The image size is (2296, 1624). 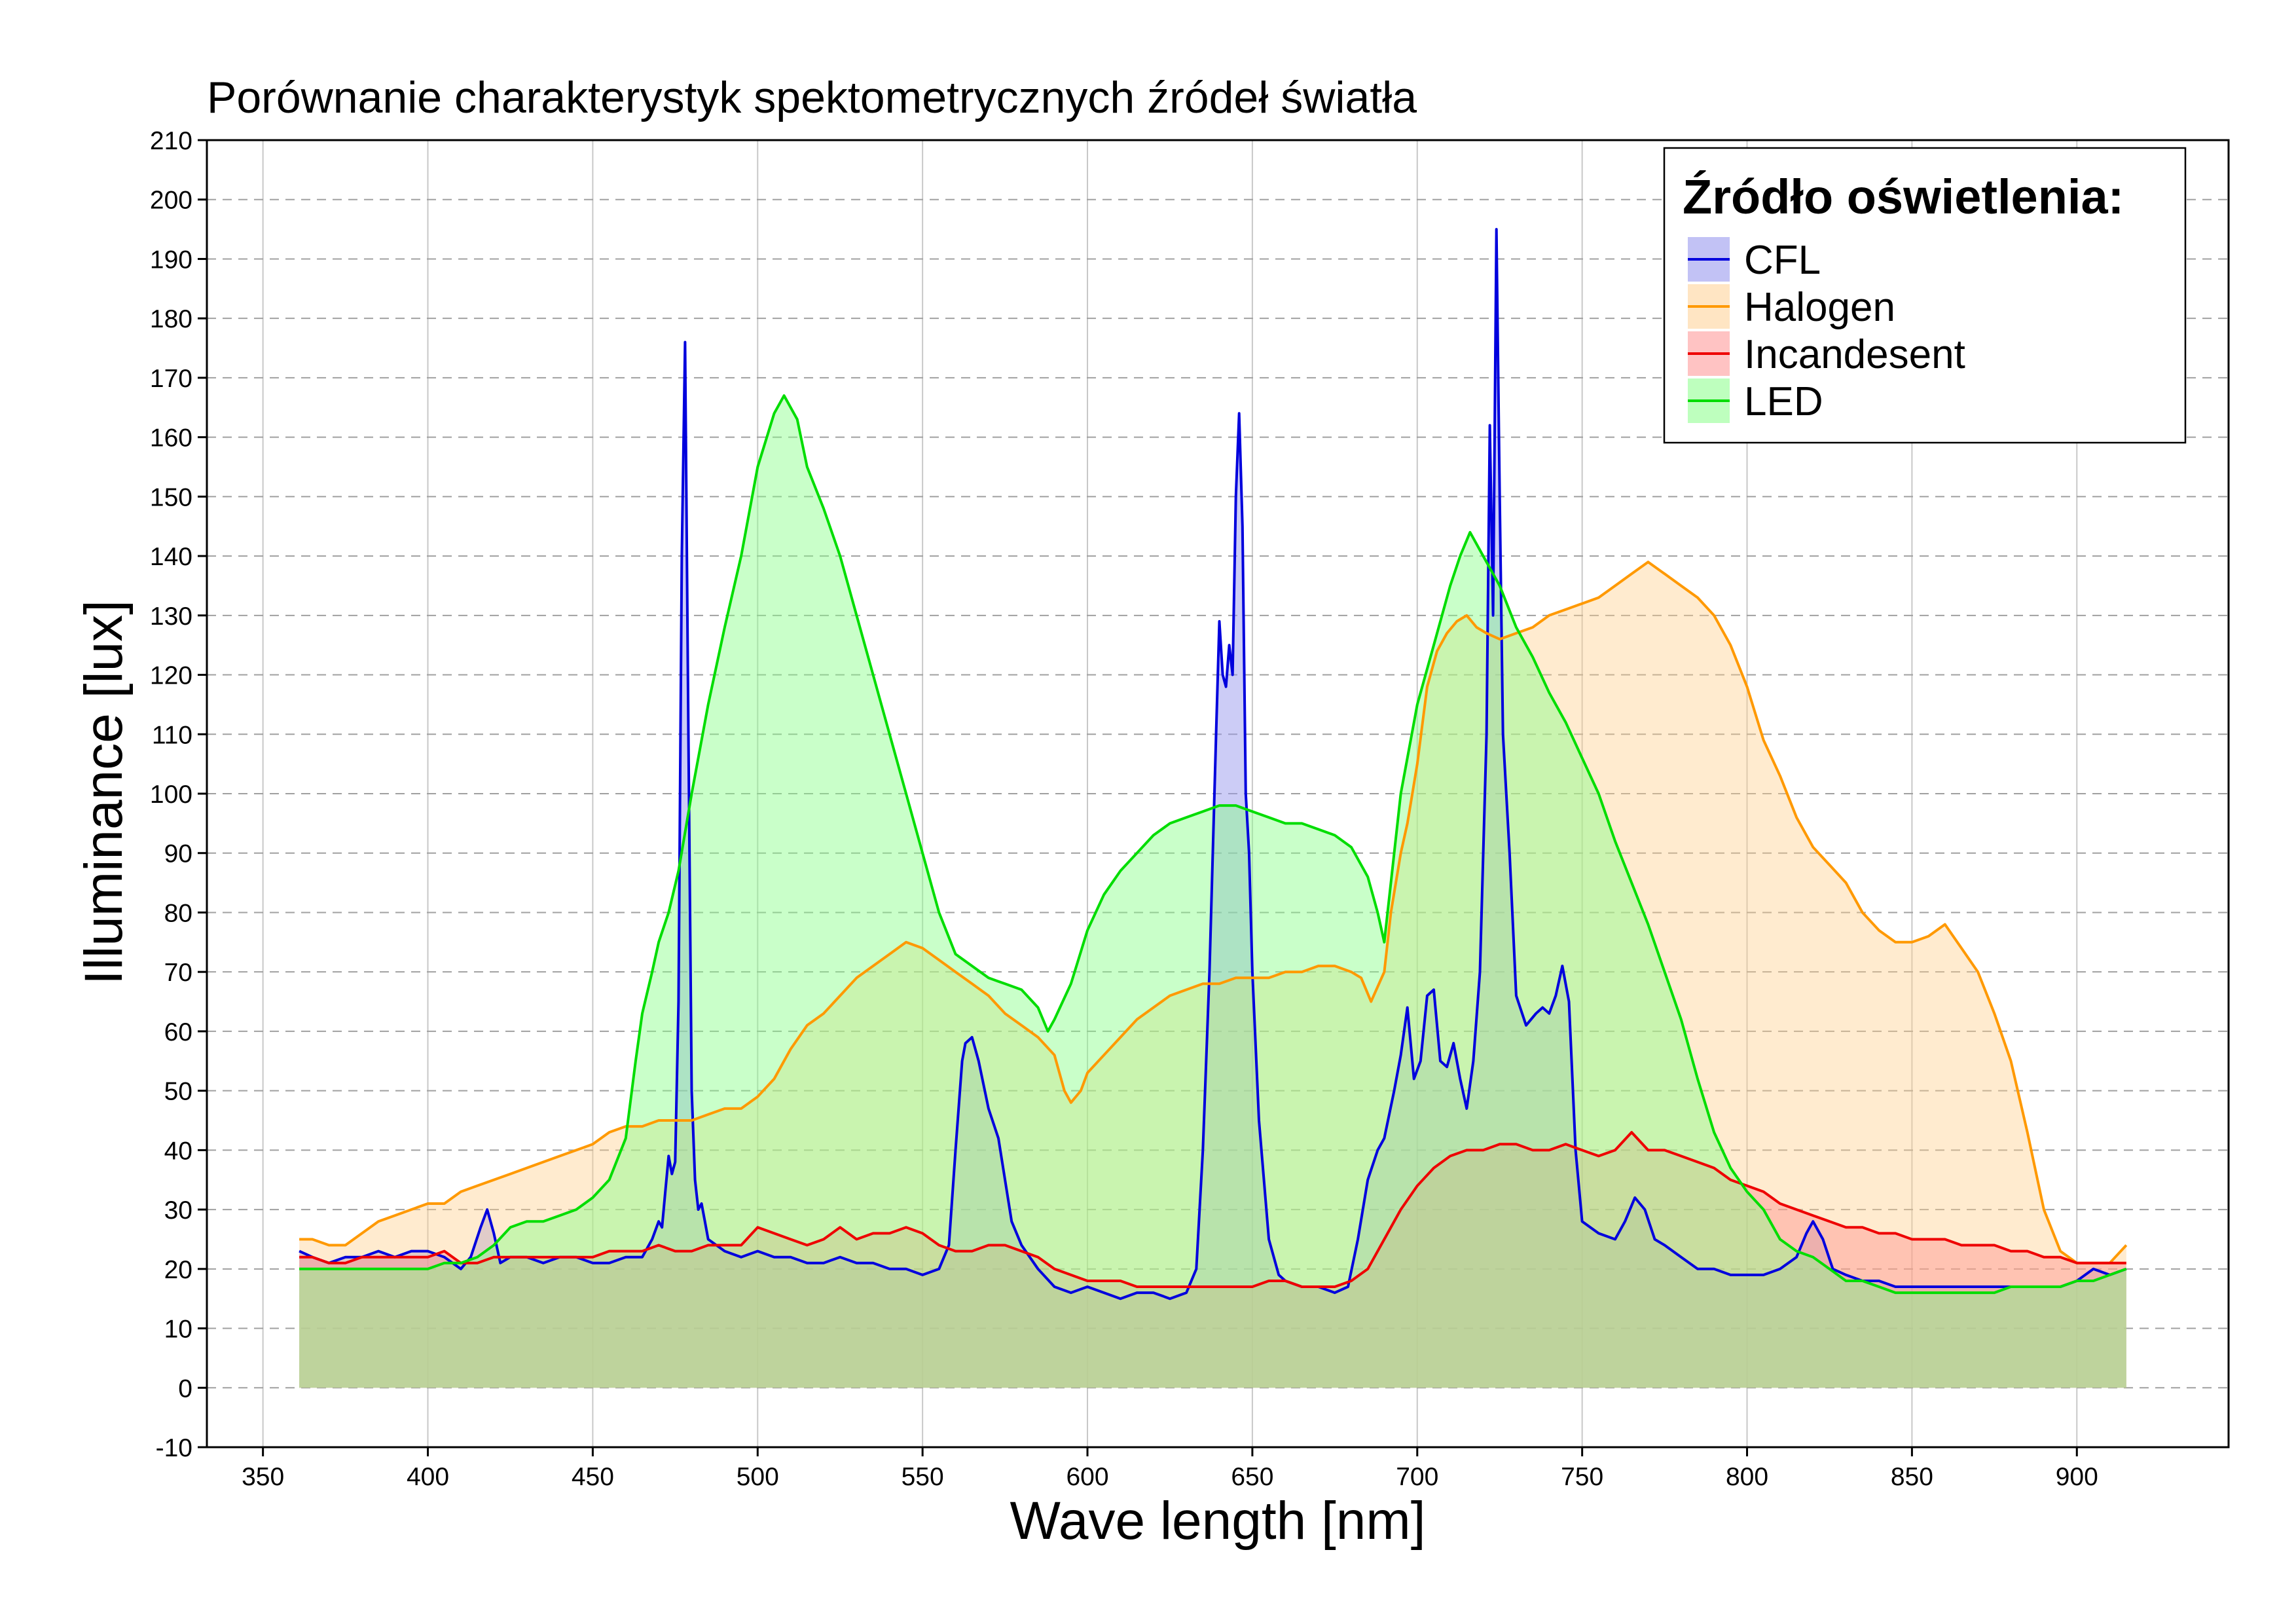 What do you see at coordinates (1217, 1521) in the screenshot?
I see `x-axis-title: Wave length [nm]` at bounding box center [1217, 1521].